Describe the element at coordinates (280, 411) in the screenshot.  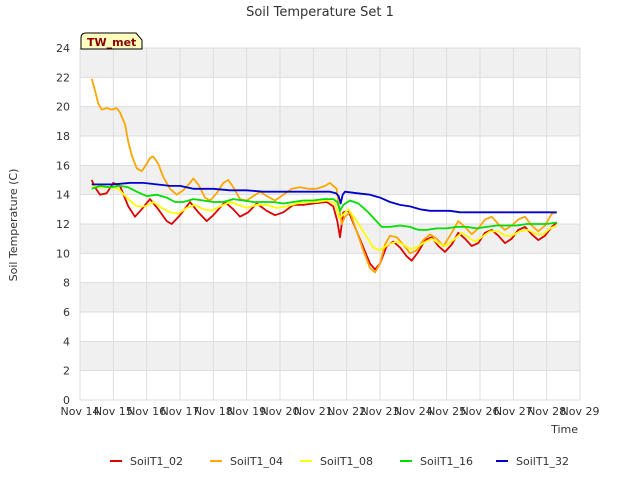
I see `x-tick-label: Nov 20` at that location.